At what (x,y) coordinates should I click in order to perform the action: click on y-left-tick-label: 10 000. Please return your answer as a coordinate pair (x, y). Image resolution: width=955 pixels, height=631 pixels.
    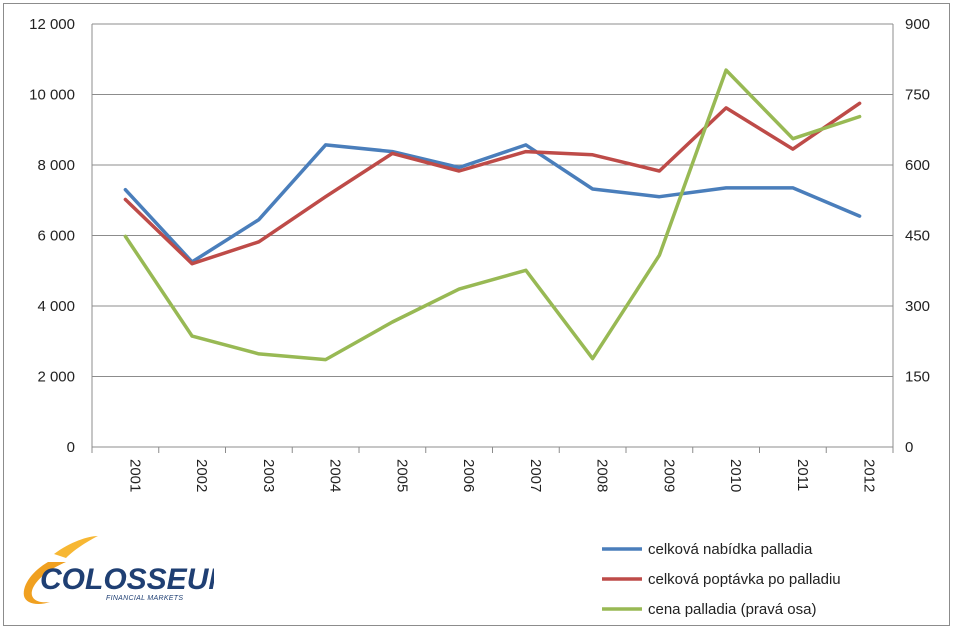
    Looking at the image, I should click on (52, 95).